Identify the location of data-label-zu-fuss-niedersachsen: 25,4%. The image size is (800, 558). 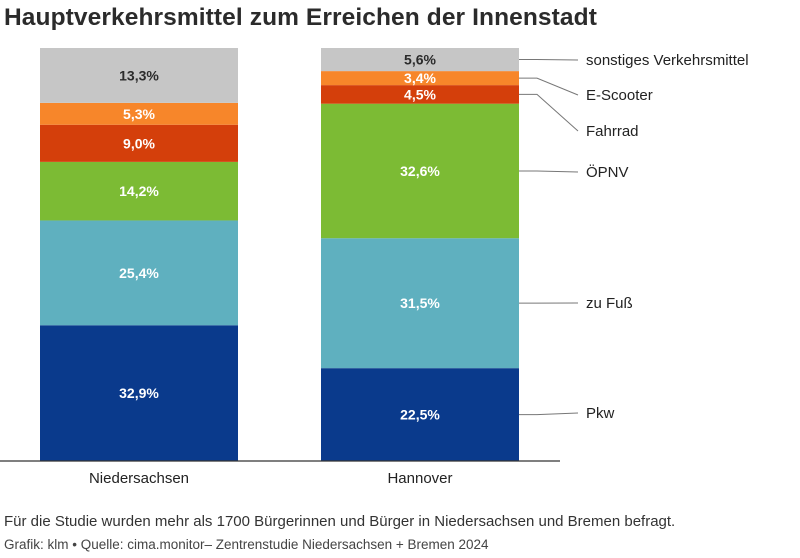
(139, 273).